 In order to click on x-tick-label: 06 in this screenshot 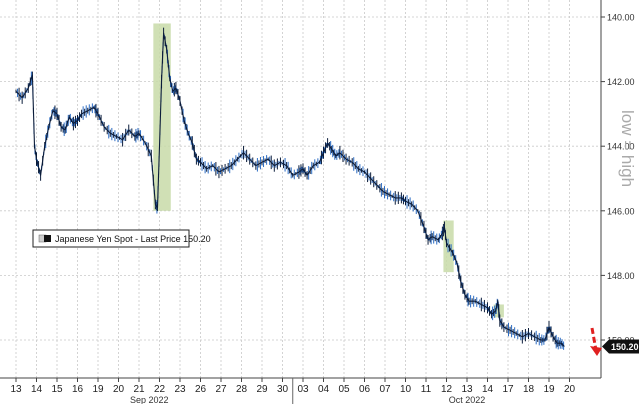, I will do `click(365, 389)`.